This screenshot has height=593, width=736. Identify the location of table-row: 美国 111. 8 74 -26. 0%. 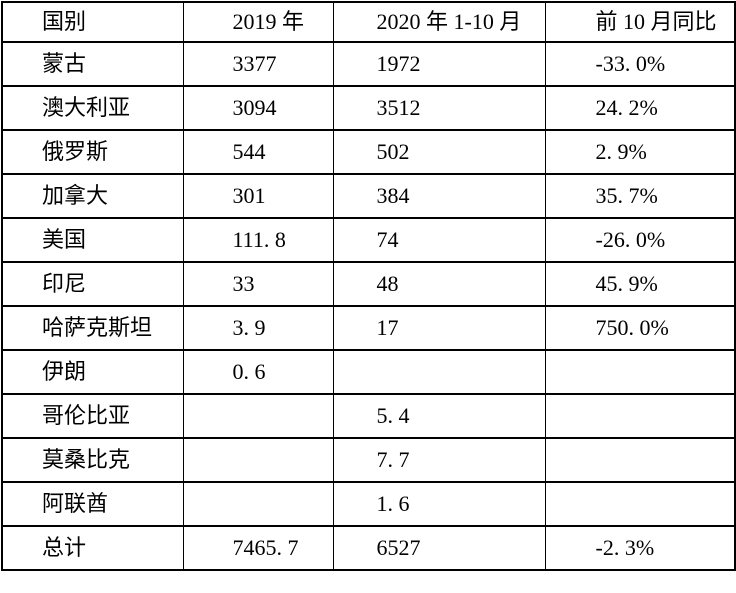
(368, 240).